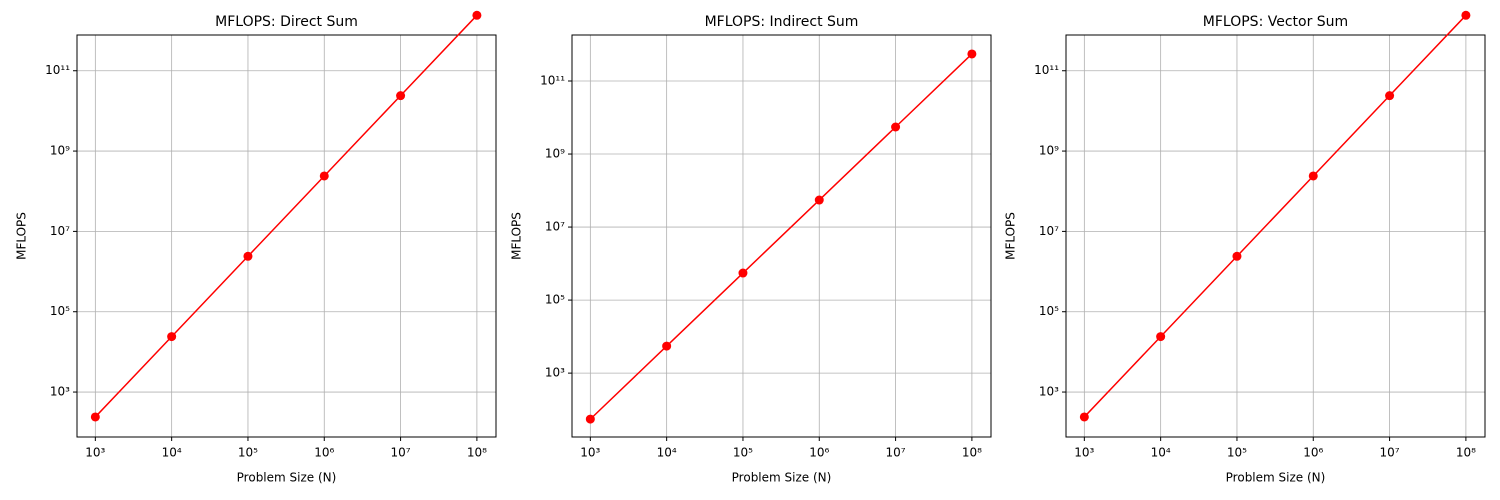 Image resolution: width=1500 pixels, height=500 pixels. I want to click on chart-title: MFLOPS: Vector Sum, so click(1275, 22).